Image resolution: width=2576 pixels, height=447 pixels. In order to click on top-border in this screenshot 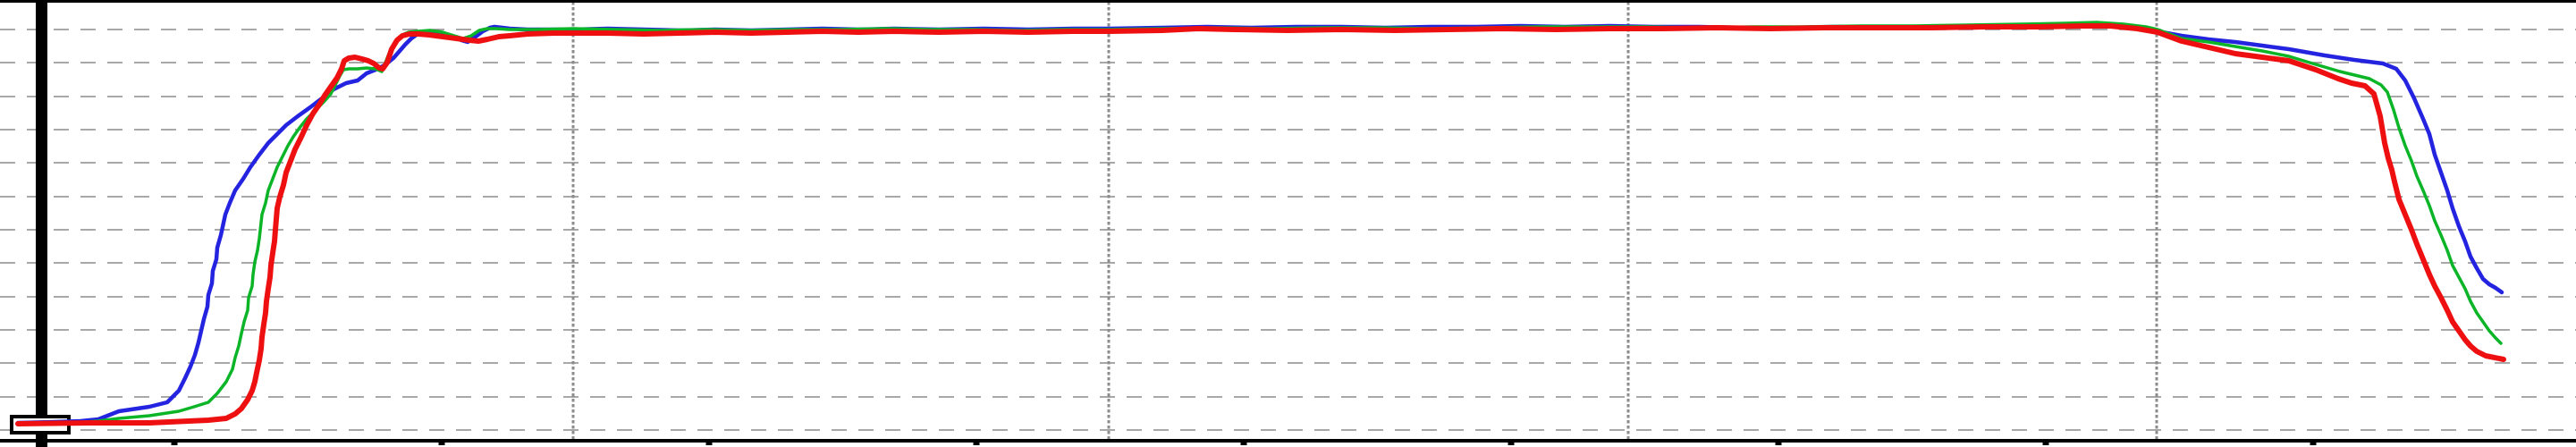, I will do `click(1288, 1)`.